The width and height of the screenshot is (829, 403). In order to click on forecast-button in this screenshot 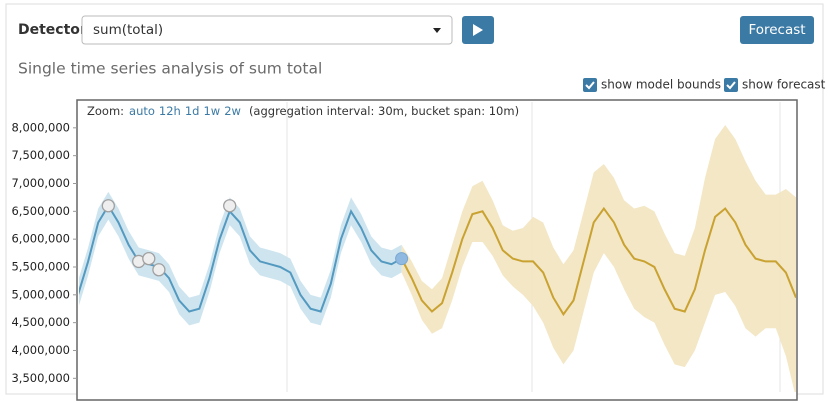, I will do `click(777, 30)`.